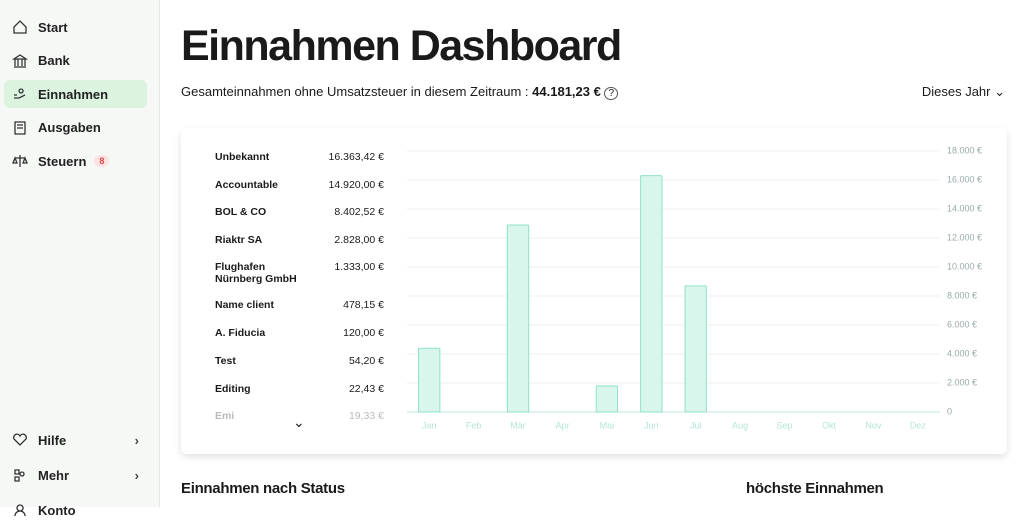  What do you see at coordinates (964, 237) in the screenshot?
I see `y-tick-label: 12.000 €` at bounding box center [964, 237].